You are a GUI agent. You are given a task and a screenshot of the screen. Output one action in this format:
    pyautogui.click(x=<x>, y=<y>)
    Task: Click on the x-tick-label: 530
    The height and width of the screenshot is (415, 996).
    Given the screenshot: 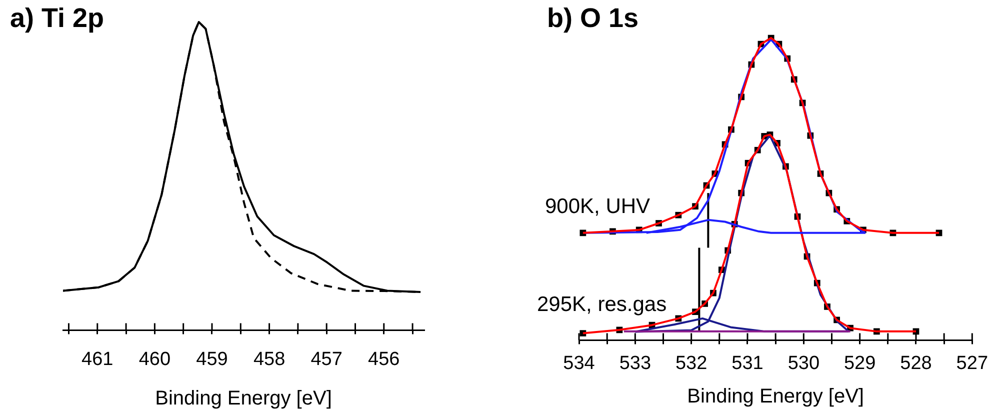 What is the action you would take?
    pyautogui.click(x=804, y=363)
    